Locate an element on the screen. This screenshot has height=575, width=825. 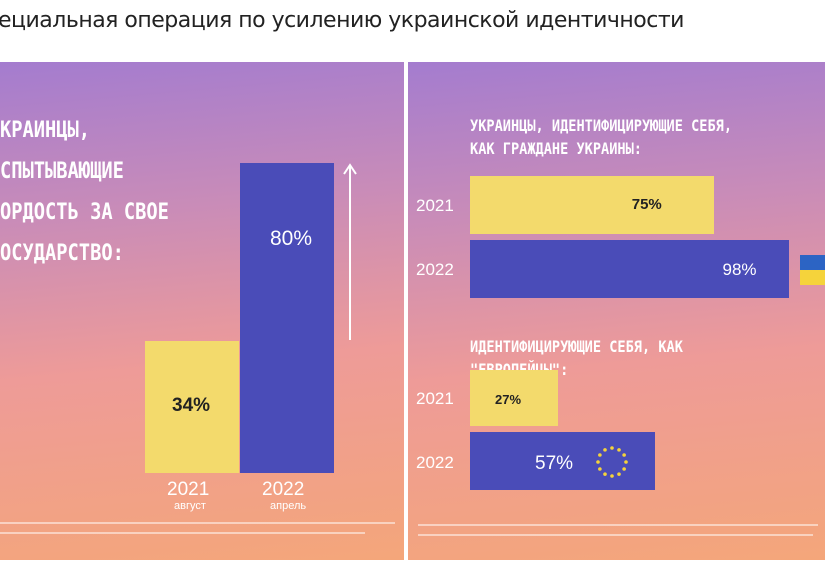
value-label-2022: 80% is located at coordinates (291, 238).